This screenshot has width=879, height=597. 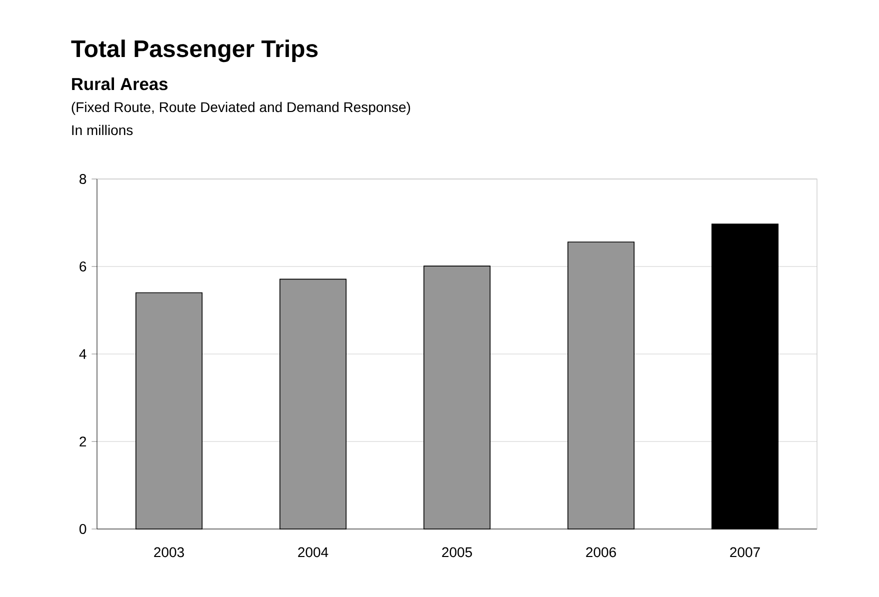 What do you see at coordinates (313, 552) in the screenshot?
I see `x-tick-label: 2004` at bounding box center [313, 552].